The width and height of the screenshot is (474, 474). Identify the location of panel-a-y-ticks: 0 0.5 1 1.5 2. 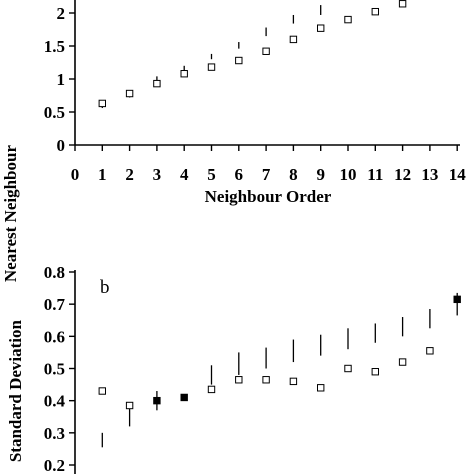
(59, 79).